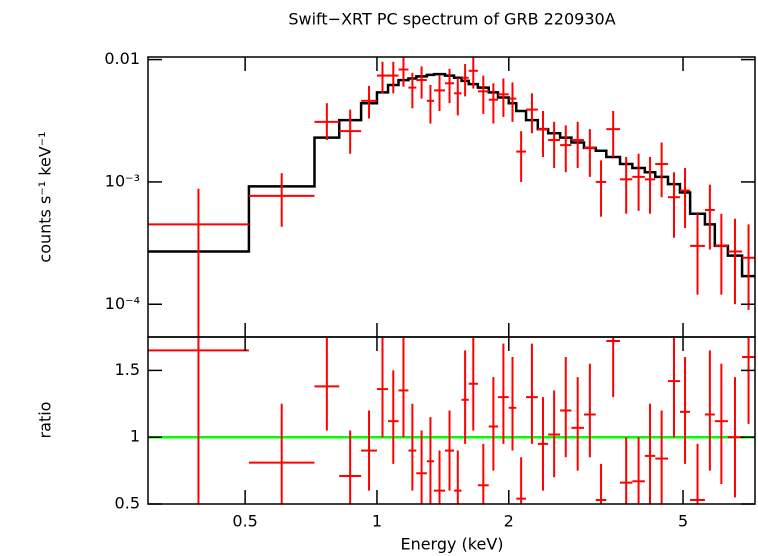  Describe the element at coordinates (451, 544) in the screenshot. I see `x-axis-label: Energy (keV)` at that location.